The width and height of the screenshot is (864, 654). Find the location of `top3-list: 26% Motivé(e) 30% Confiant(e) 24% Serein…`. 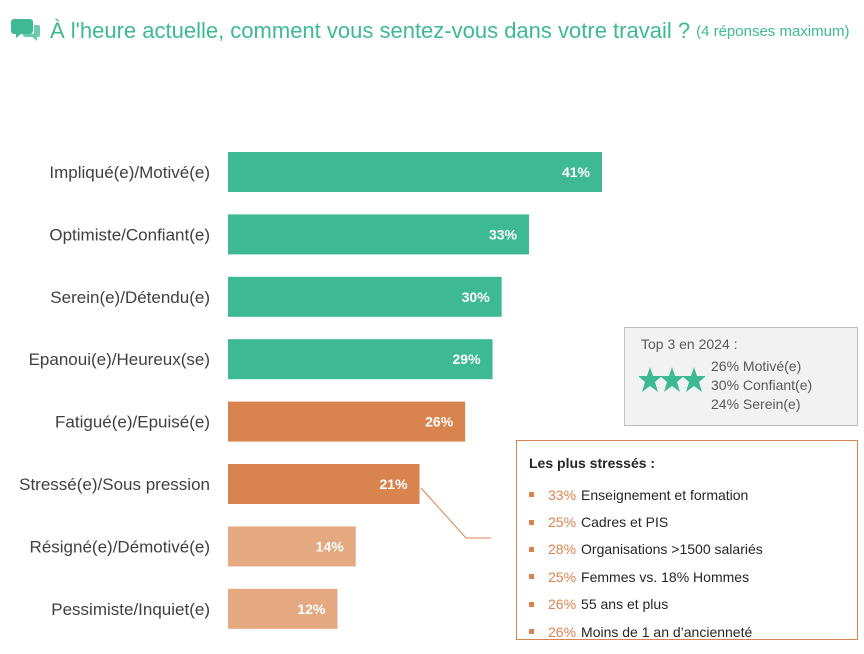

top3-list: 26% Motivé(e) 30% Confiant(e) 24% Serein… is located at coordinates (761, 385).